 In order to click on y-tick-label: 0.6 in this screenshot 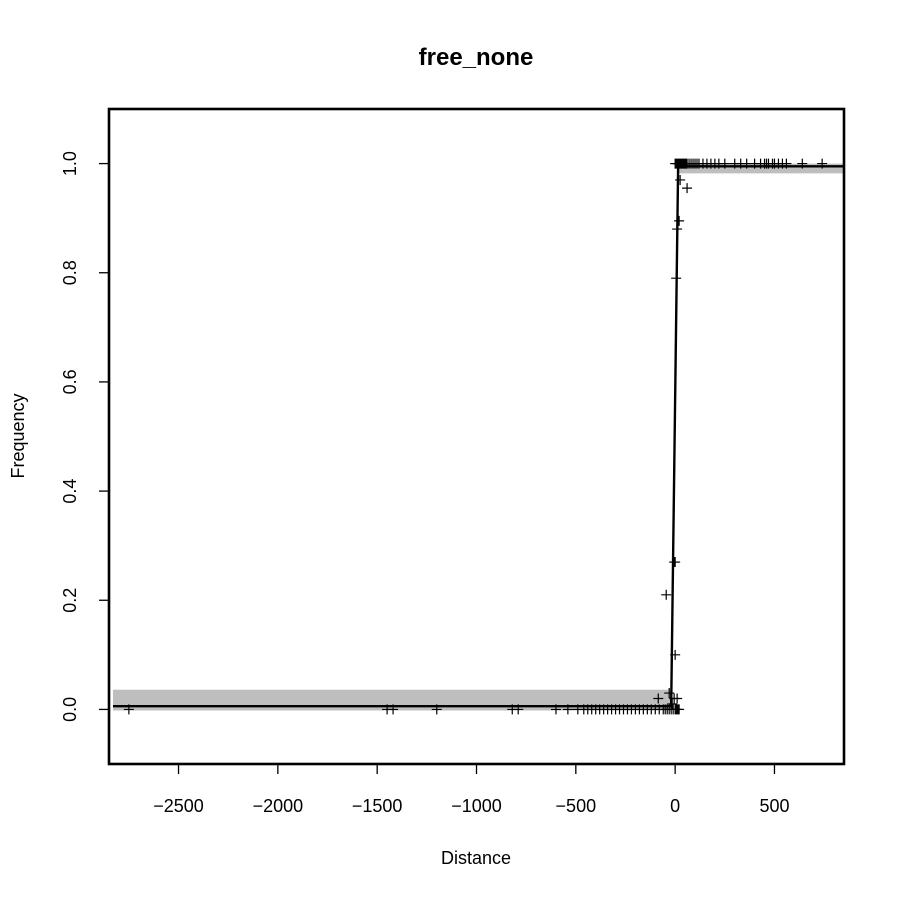, I will do `click(70, 381)`.